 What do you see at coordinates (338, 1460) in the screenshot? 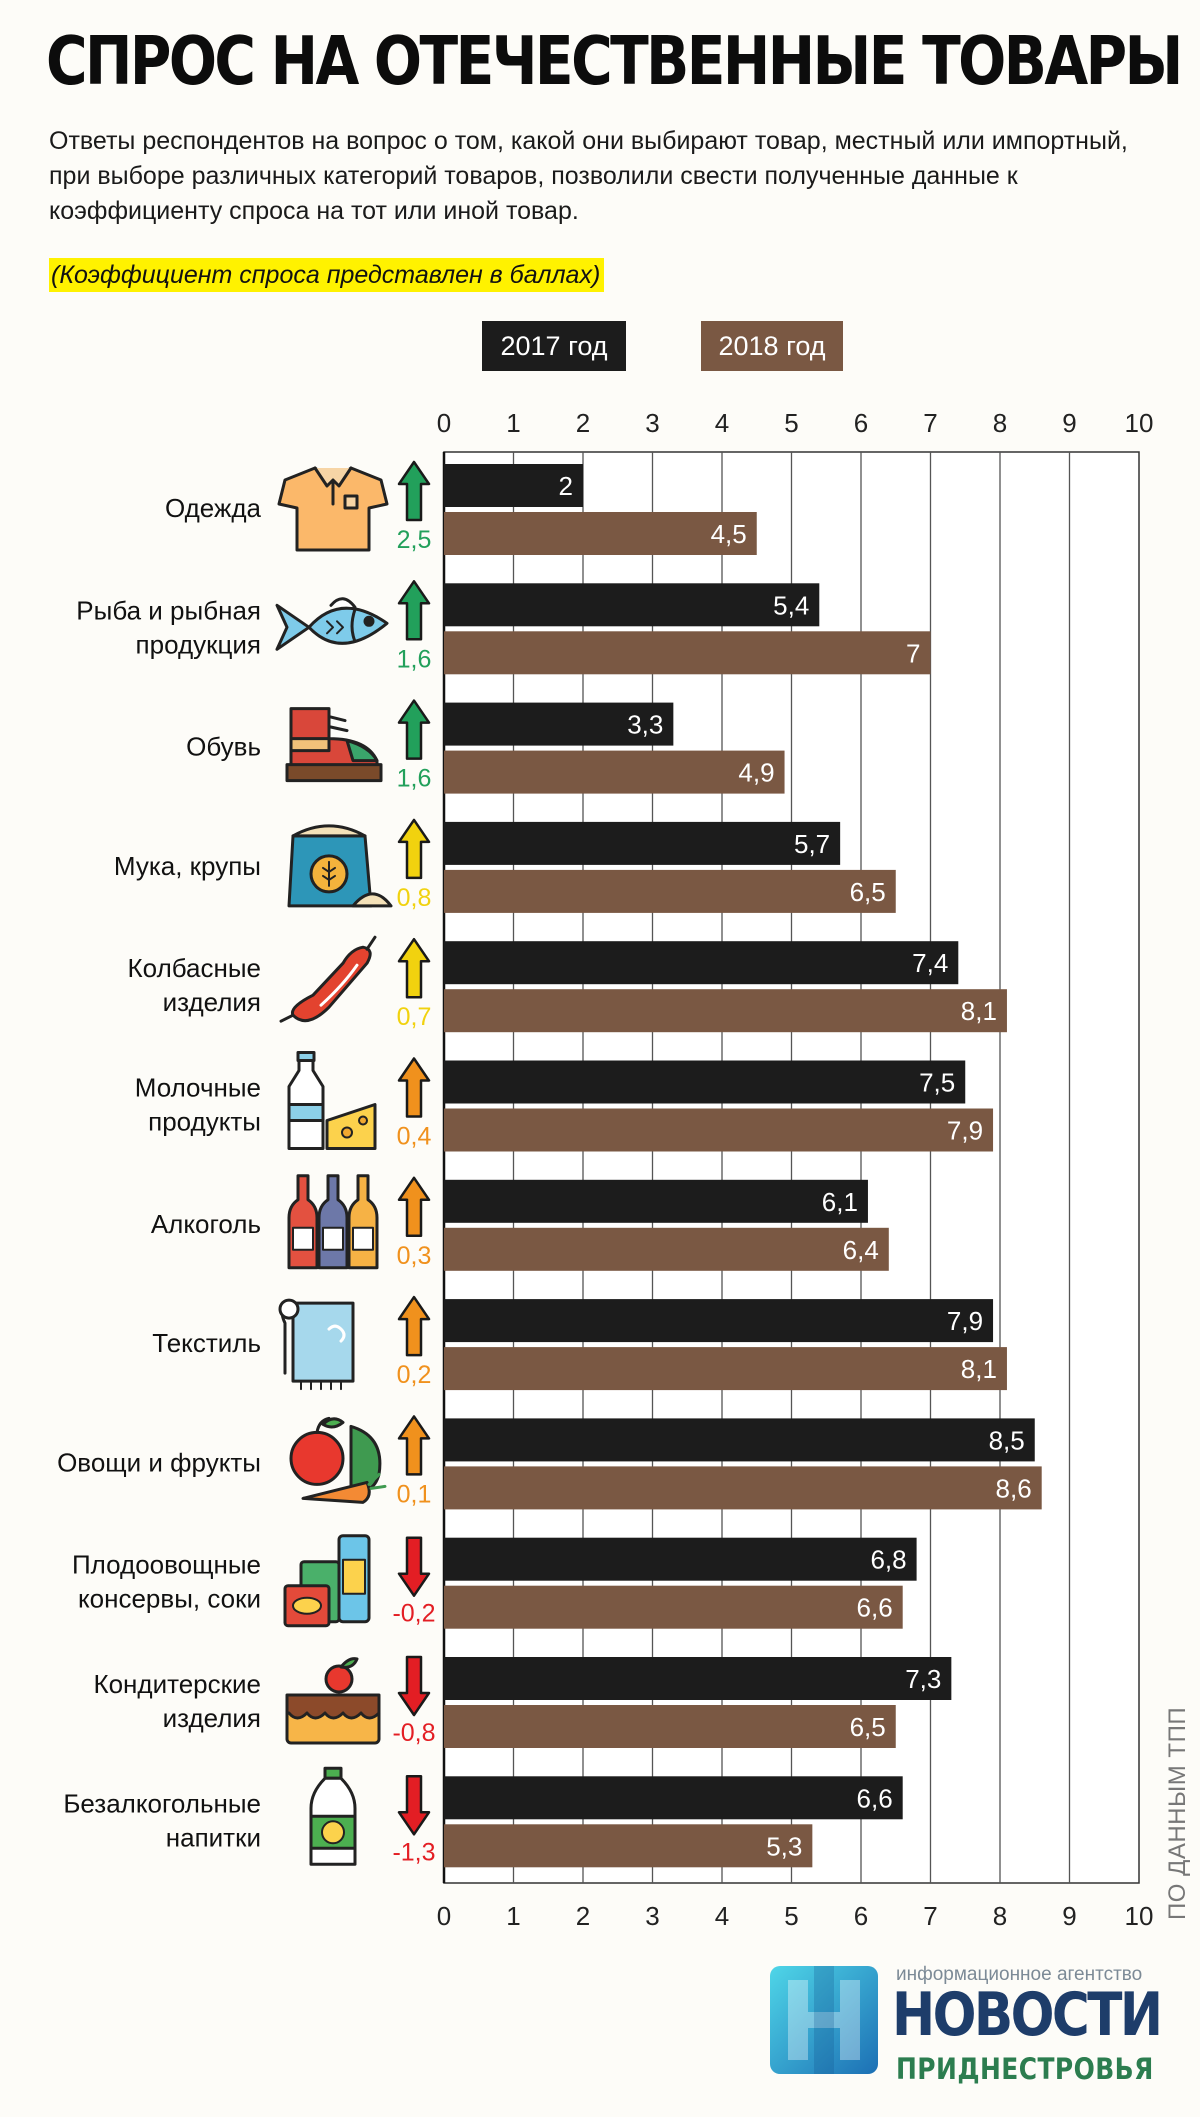
I see `fruit-vegetables-icon` at bounding box center [338, 1460].